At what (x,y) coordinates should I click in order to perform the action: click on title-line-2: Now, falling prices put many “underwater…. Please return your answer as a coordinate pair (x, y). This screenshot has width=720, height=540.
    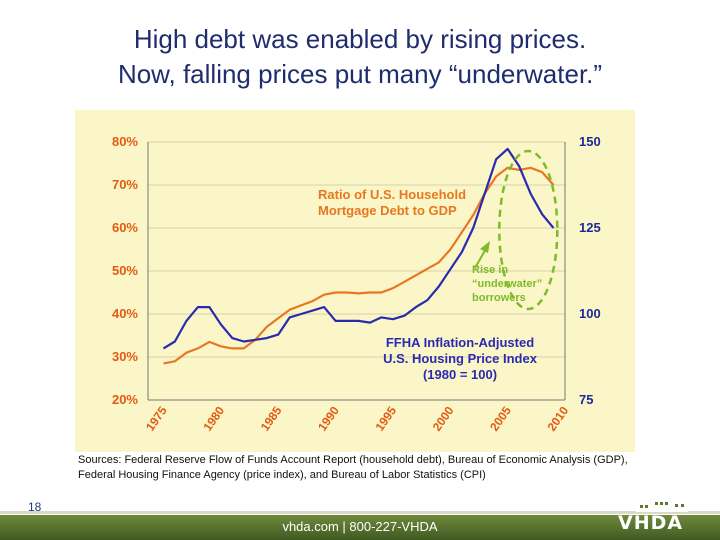
    Looking at the image, I should click on (360, 74).